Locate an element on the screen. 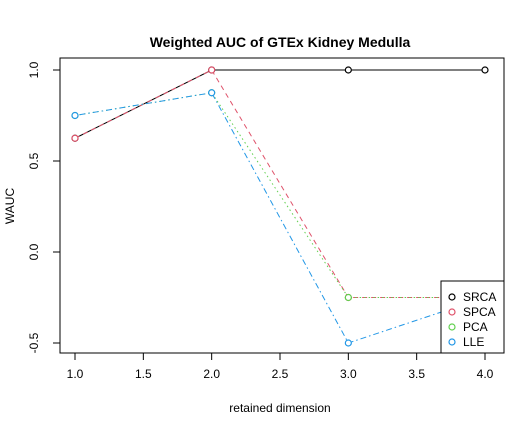 The width and height of the screenshot is (532, 428). legend-item-srca: SRCA is located at coordinates (472, 297).